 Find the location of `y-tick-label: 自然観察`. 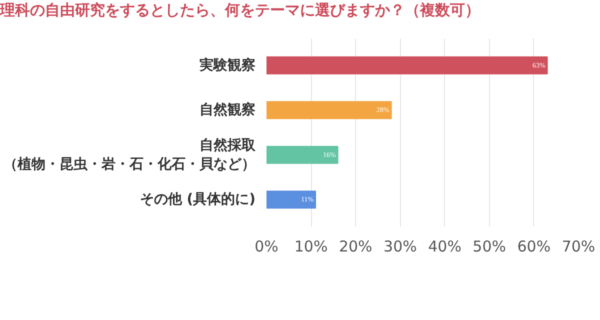

y-tick-label: 自然観察 is located at coordinates (228, 109).